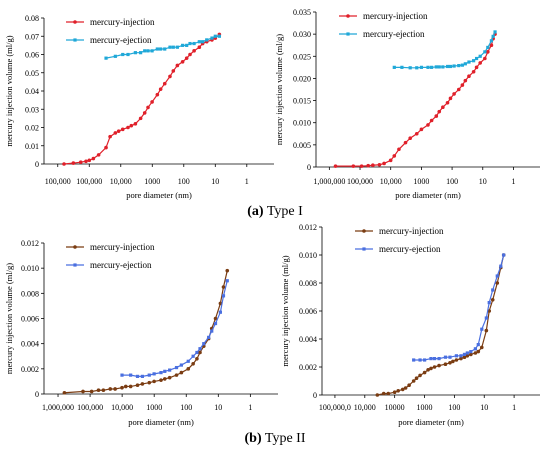 The width and height of the screenshot is (550, 454). What do you see at coordinates (32, 18) in the screenshot?
I see `y-tick-label: 0.08` at bounding box center [32, 18].